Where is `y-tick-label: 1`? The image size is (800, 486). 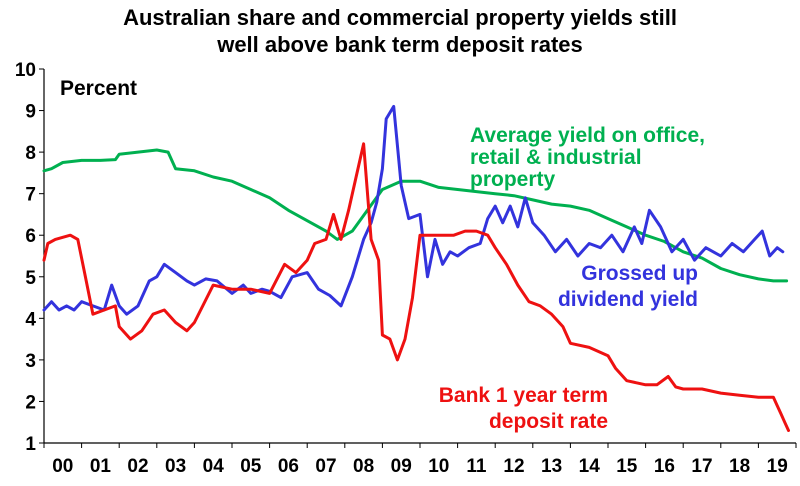
y-tick-label: 1 is located at coordinates (30, 444).